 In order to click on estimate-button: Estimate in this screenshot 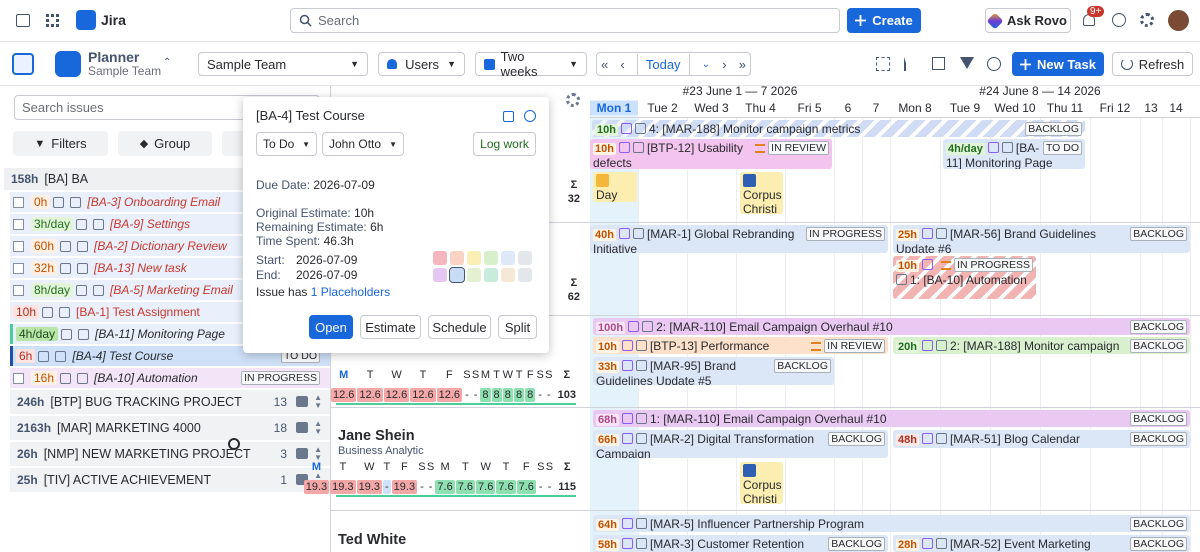, I will do `click(390, 327)`.